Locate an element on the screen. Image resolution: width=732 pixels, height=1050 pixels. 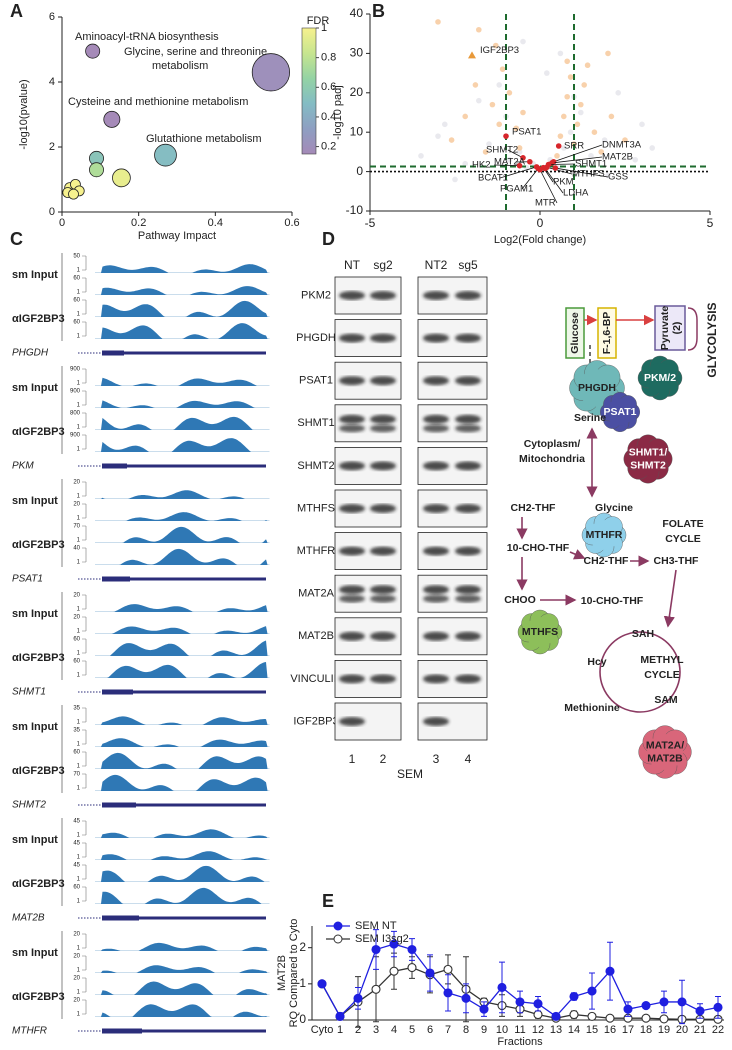
sam: SAM is located at coordinates (666, 700).